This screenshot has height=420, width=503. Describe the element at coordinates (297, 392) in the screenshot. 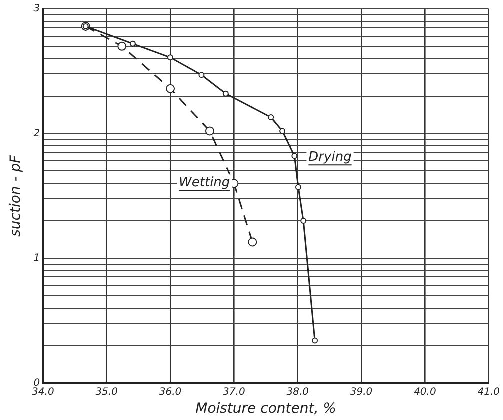

I see `x-tick-label: 38.0` at that location.